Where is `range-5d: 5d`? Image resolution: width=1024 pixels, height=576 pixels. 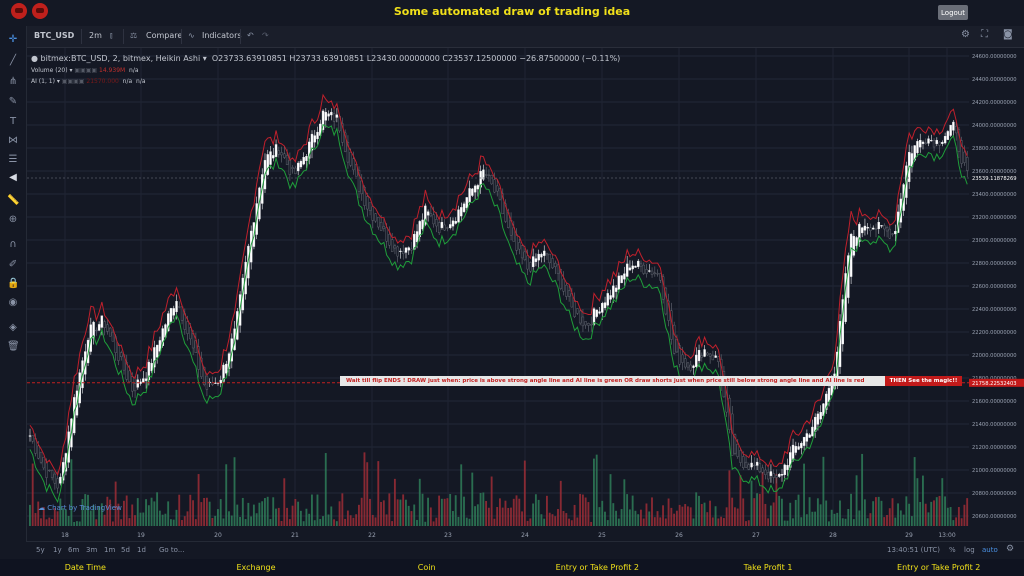 range-5d: 5d is located at coordinates (125, 550).